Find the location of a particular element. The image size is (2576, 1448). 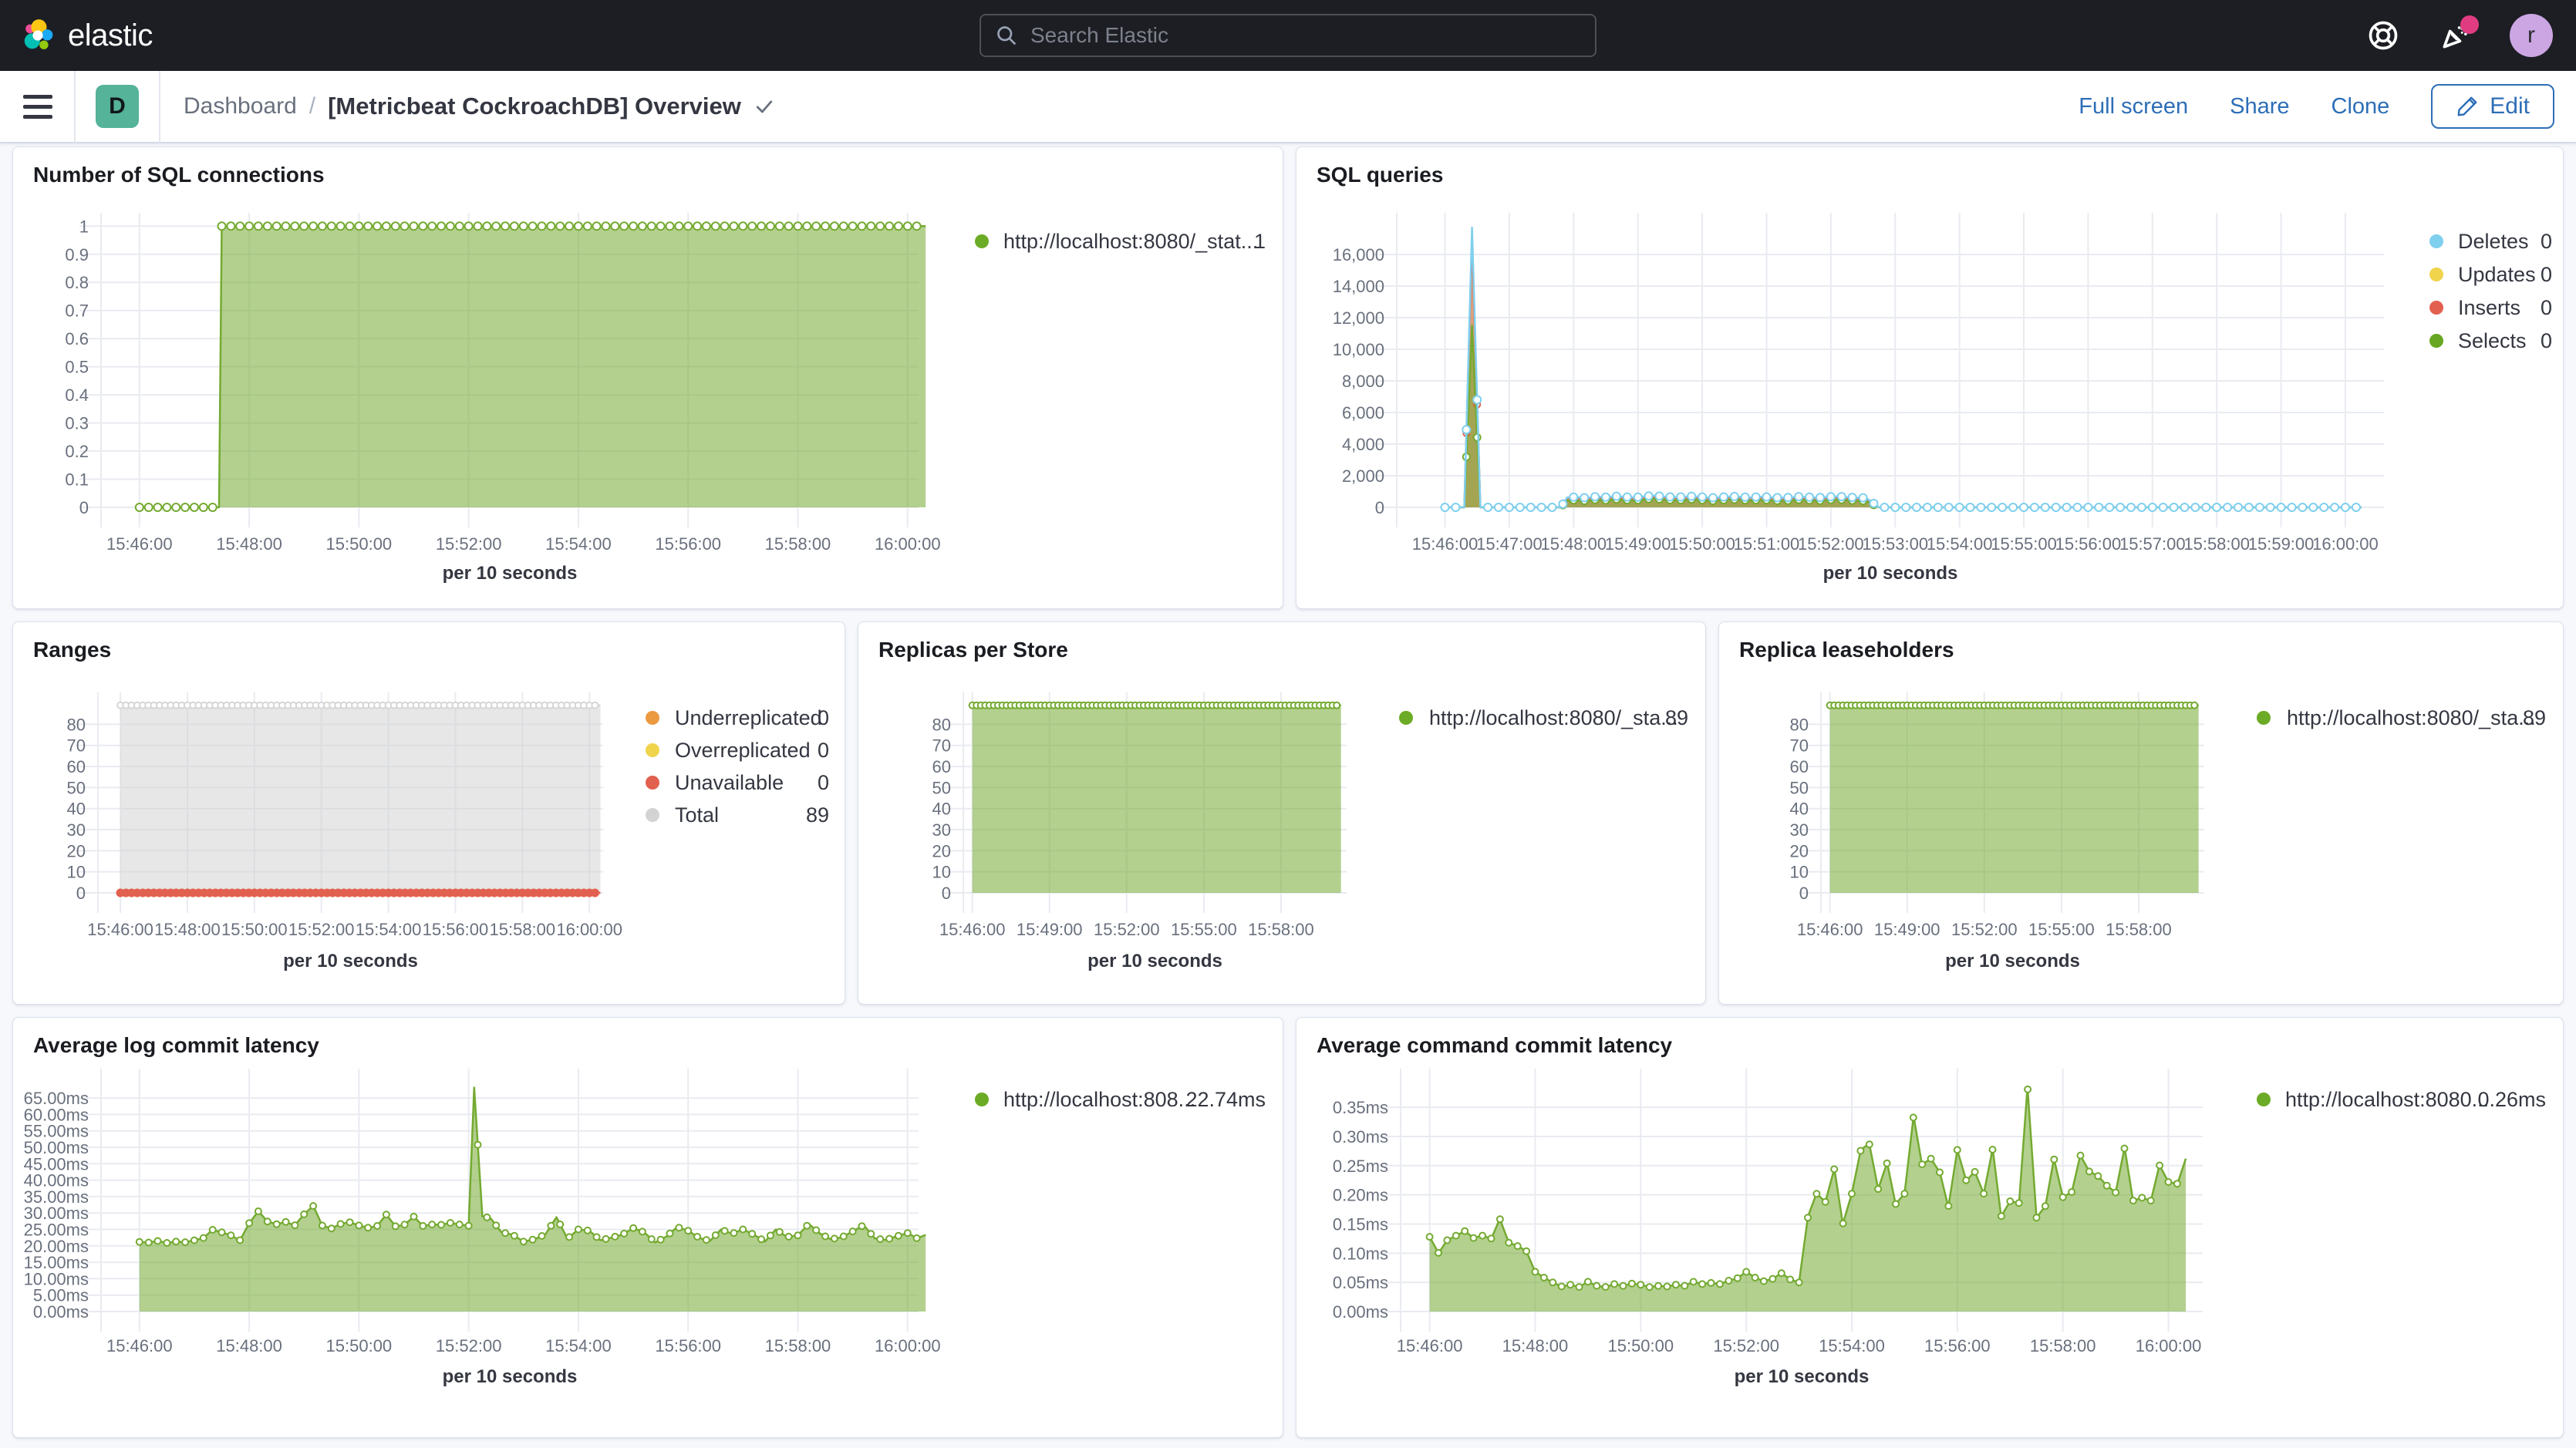

check-icon is located at coordinates (764, 106).